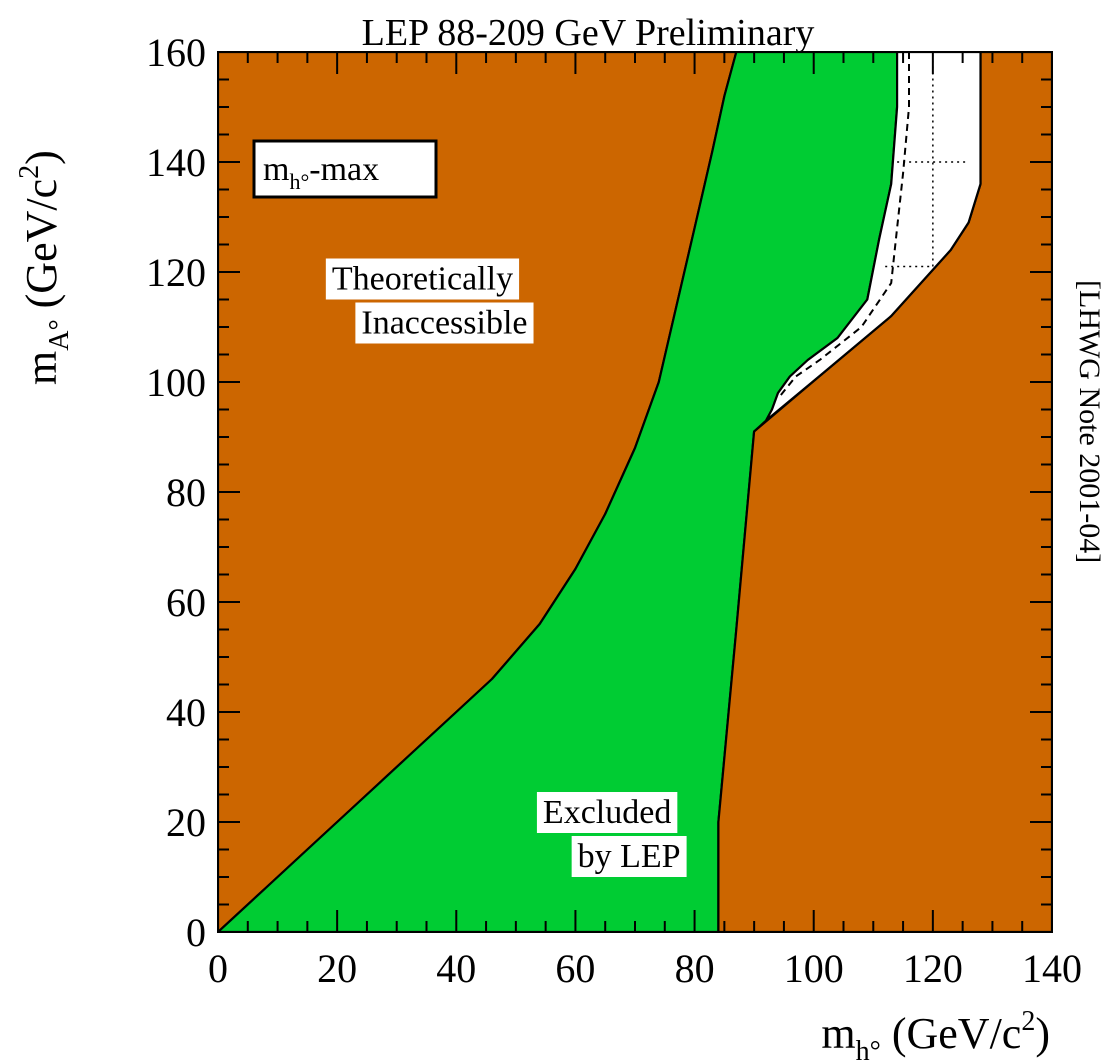 The image size is (1119, 1061). I want to click on y-axis-label-close: ), so click(41, 157).